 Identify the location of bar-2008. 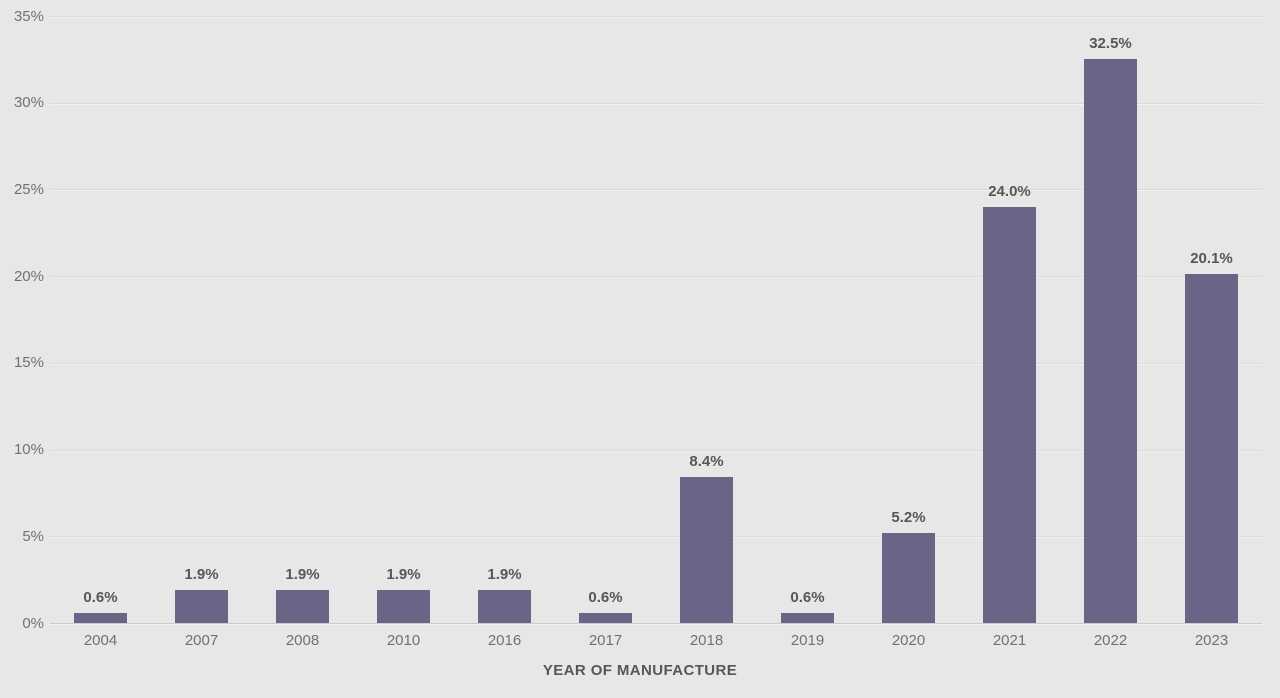
(302, 606).